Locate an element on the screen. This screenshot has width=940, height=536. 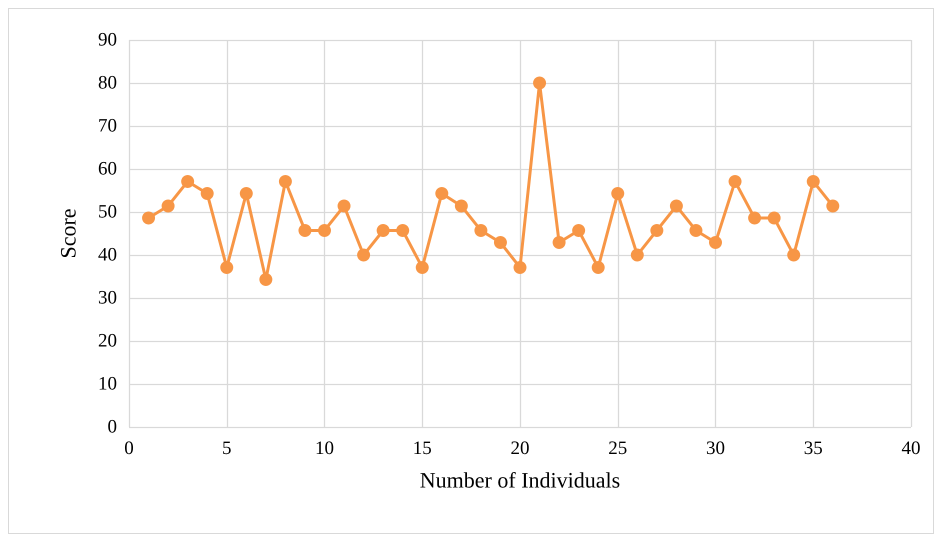
y-tick-label: 60 is located at coordinates (107, 169).